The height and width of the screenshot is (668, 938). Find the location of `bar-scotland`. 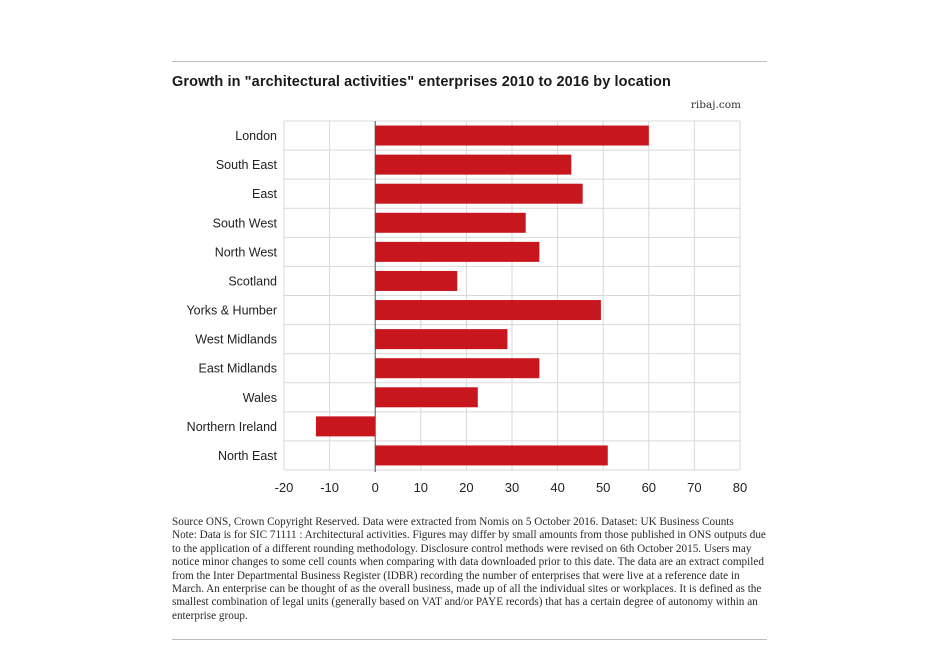

bar-scotland is located at coordinates (416, 280).